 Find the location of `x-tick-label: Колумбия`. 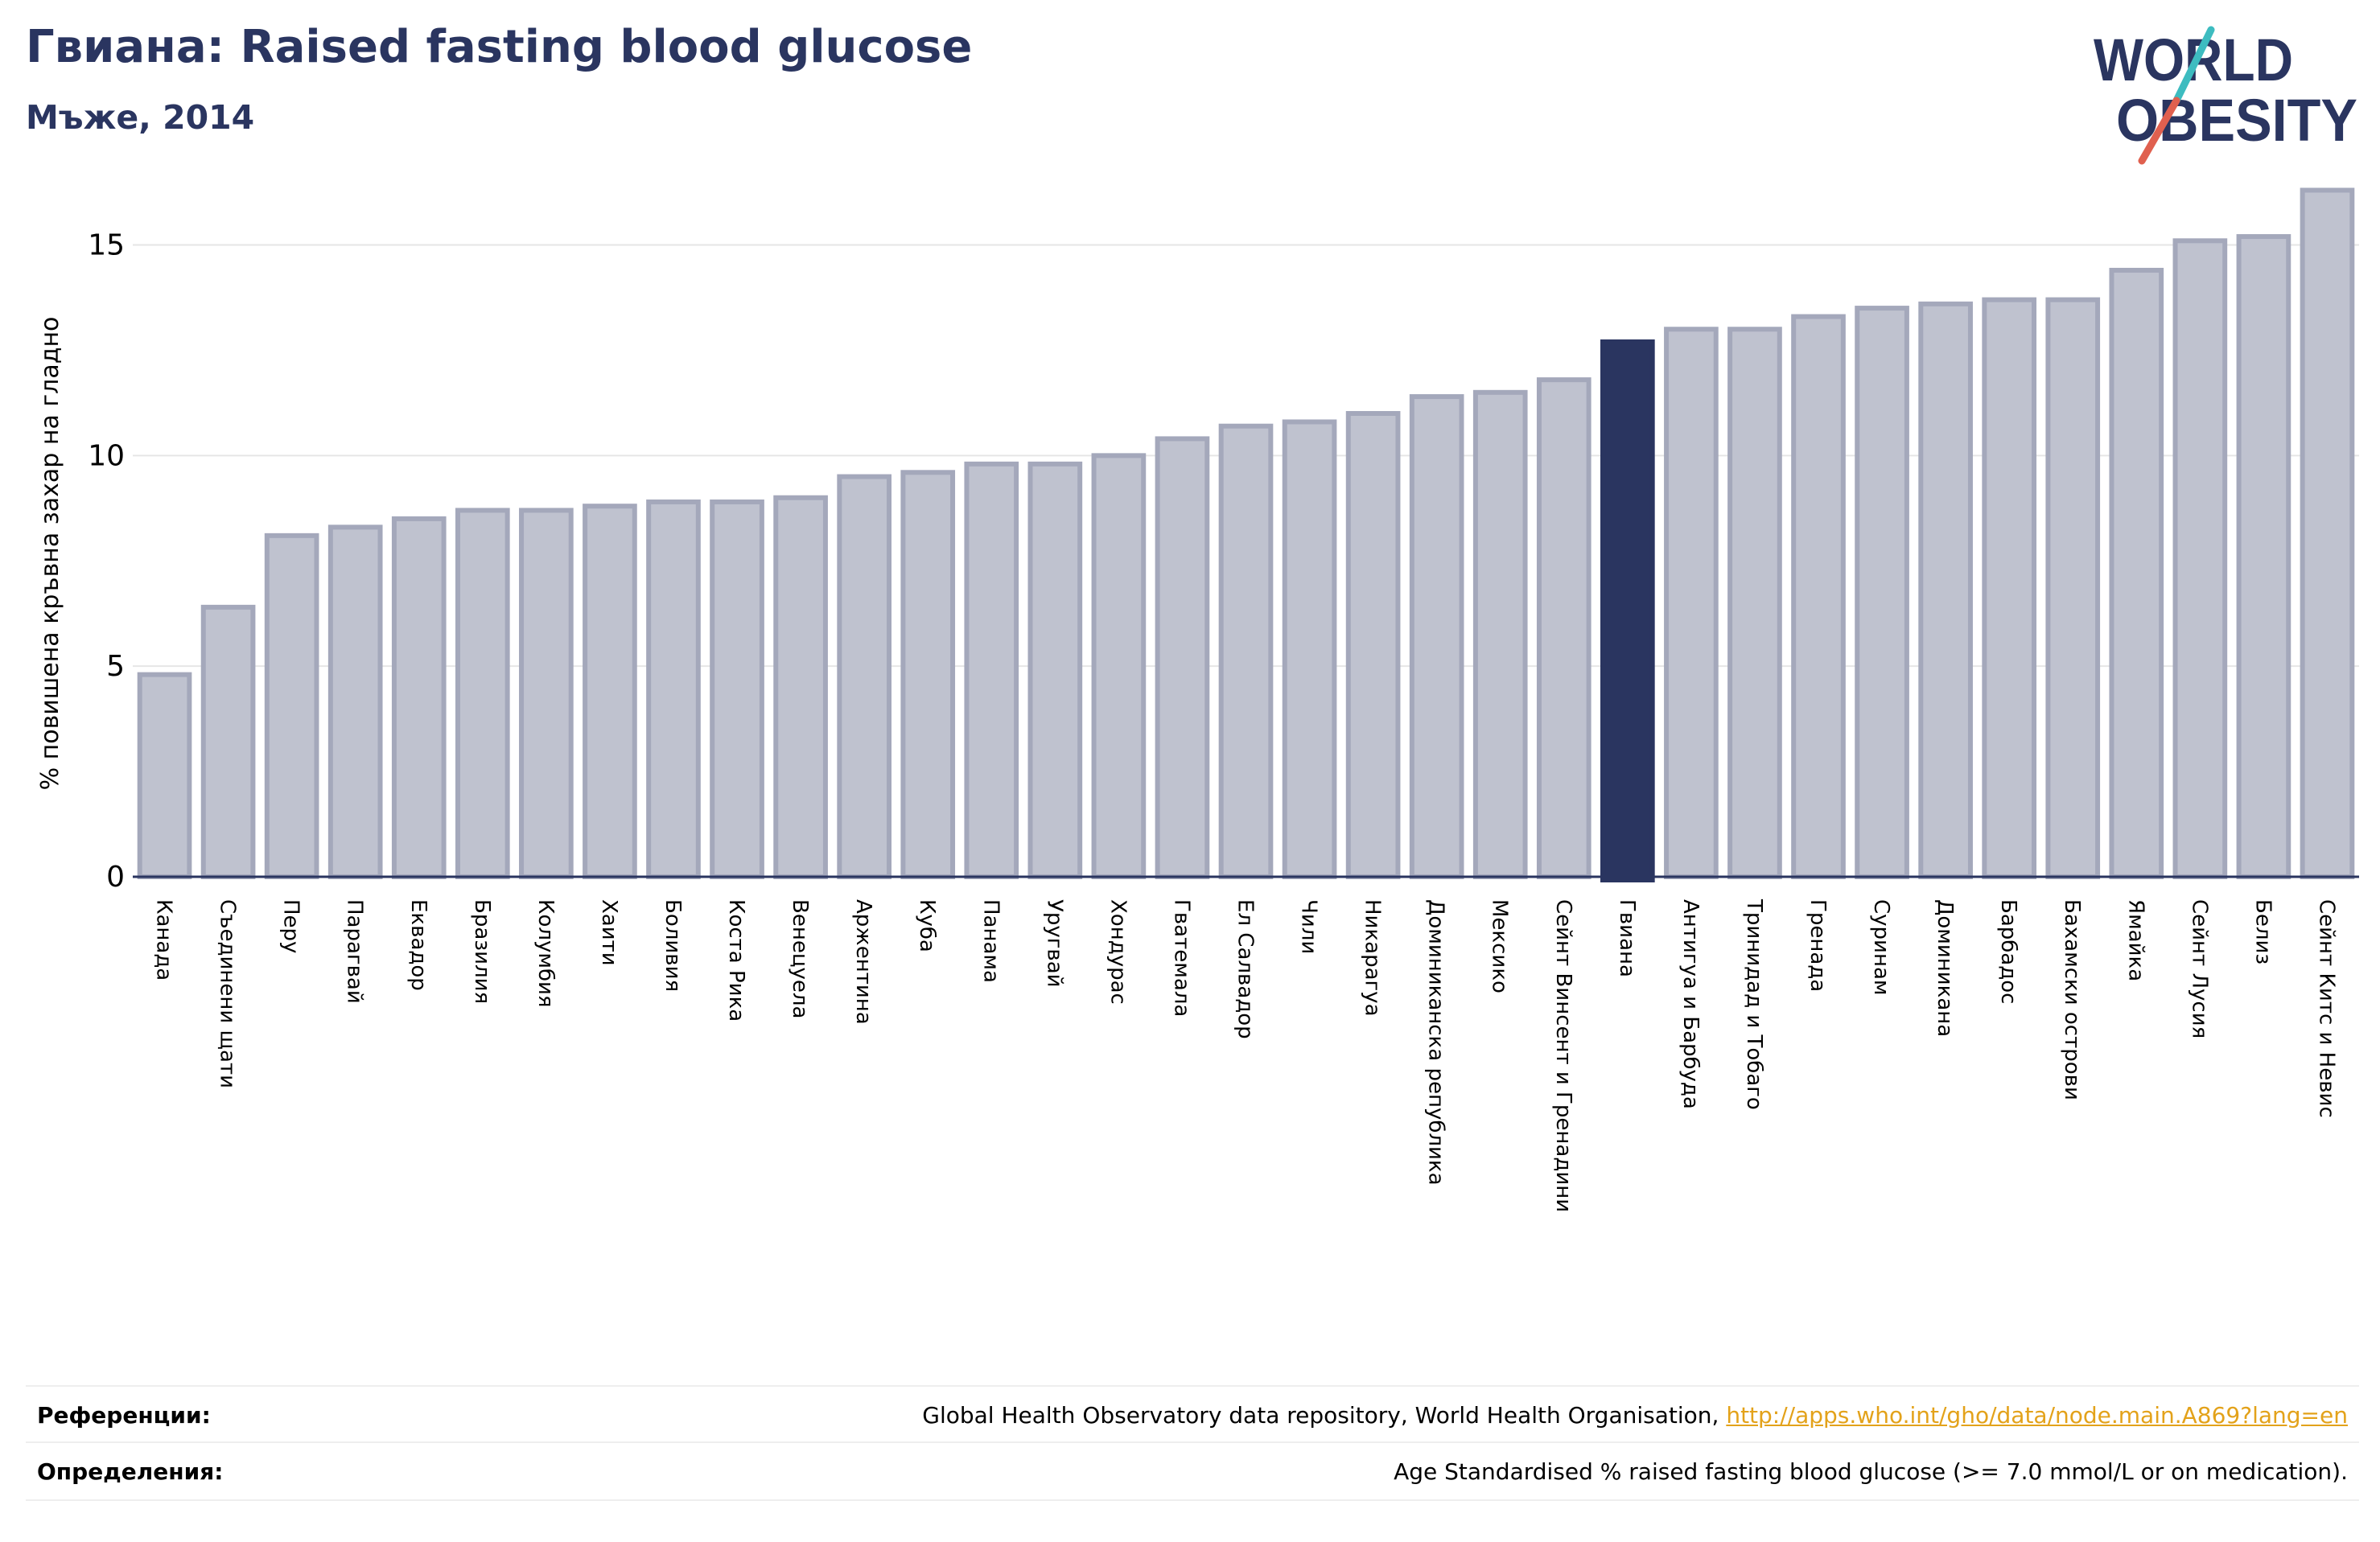

x-tick-label: Колумбия is located at coordinates (545, 953).